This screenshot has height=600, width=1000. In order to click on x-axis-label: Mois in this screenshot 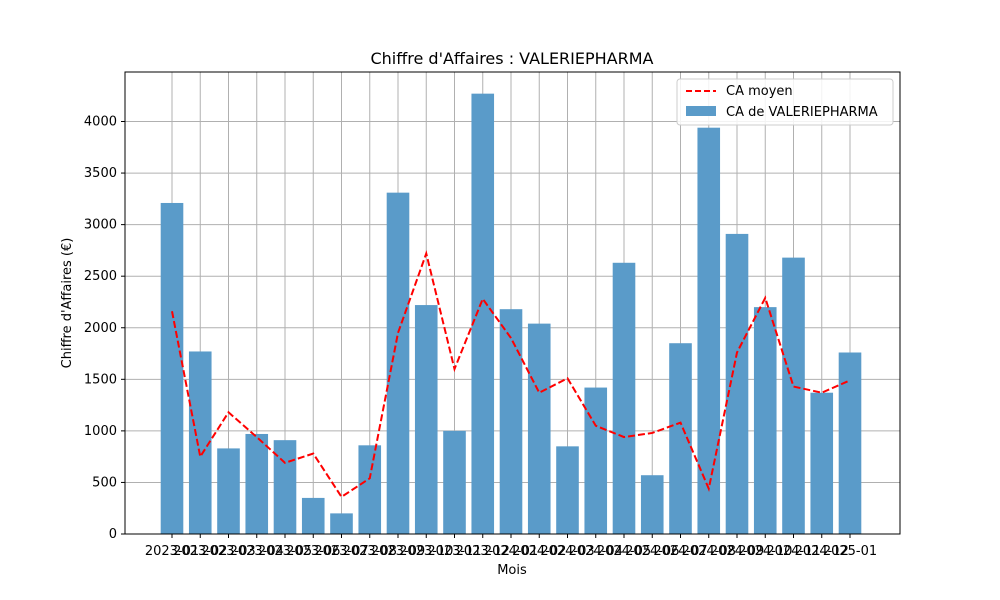, I will do `click(512, 570)`.